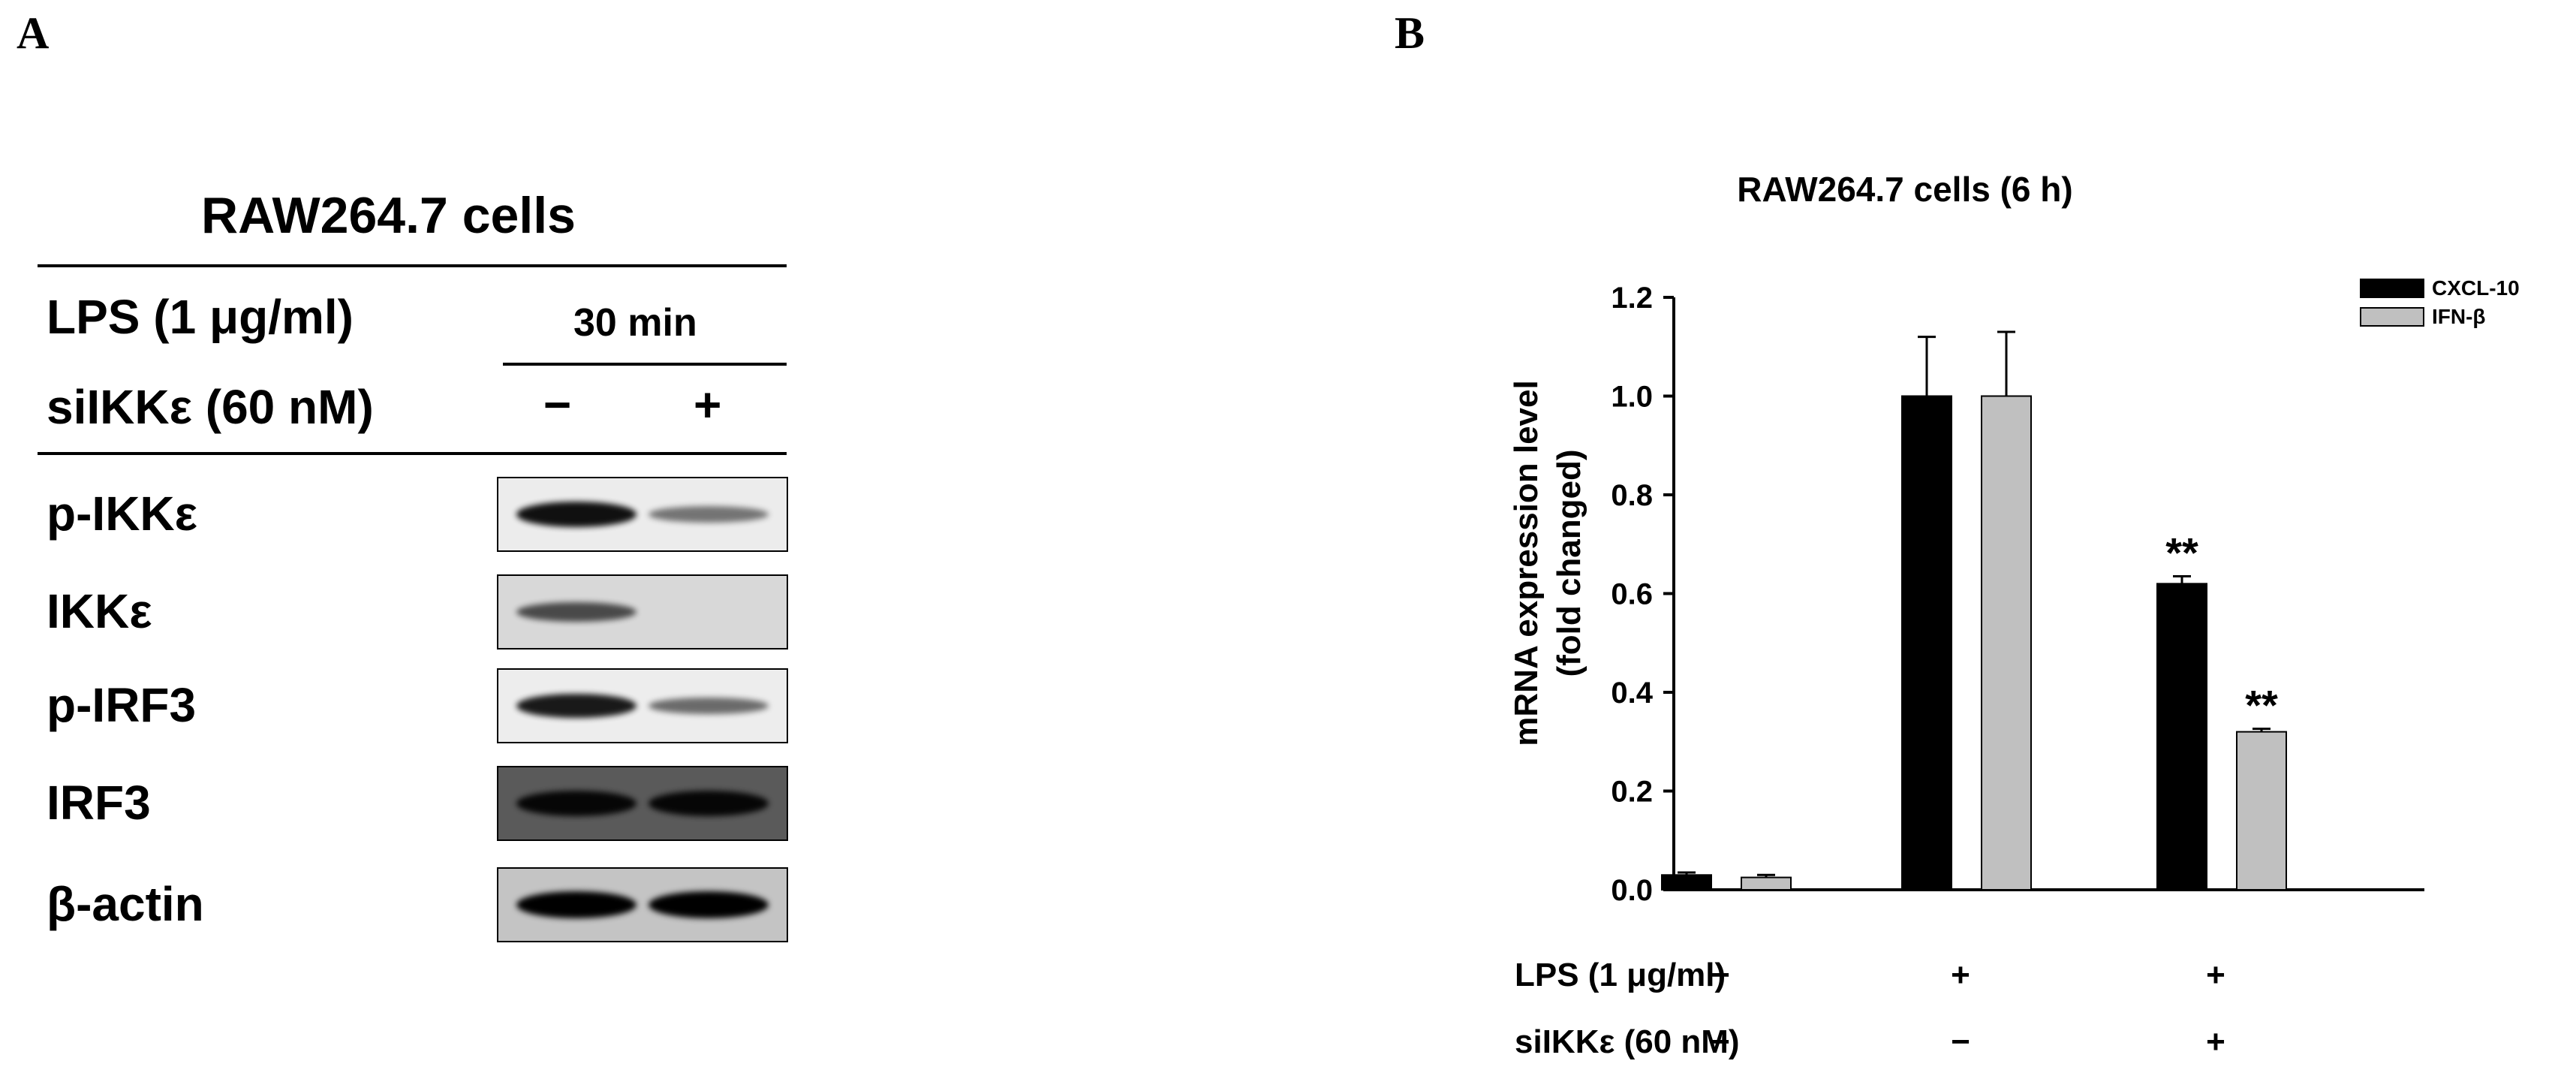  What do you see at coordinates (412, 454) in the screenshot?
I see `blot-header-rule` at bounding box center [412, 454].